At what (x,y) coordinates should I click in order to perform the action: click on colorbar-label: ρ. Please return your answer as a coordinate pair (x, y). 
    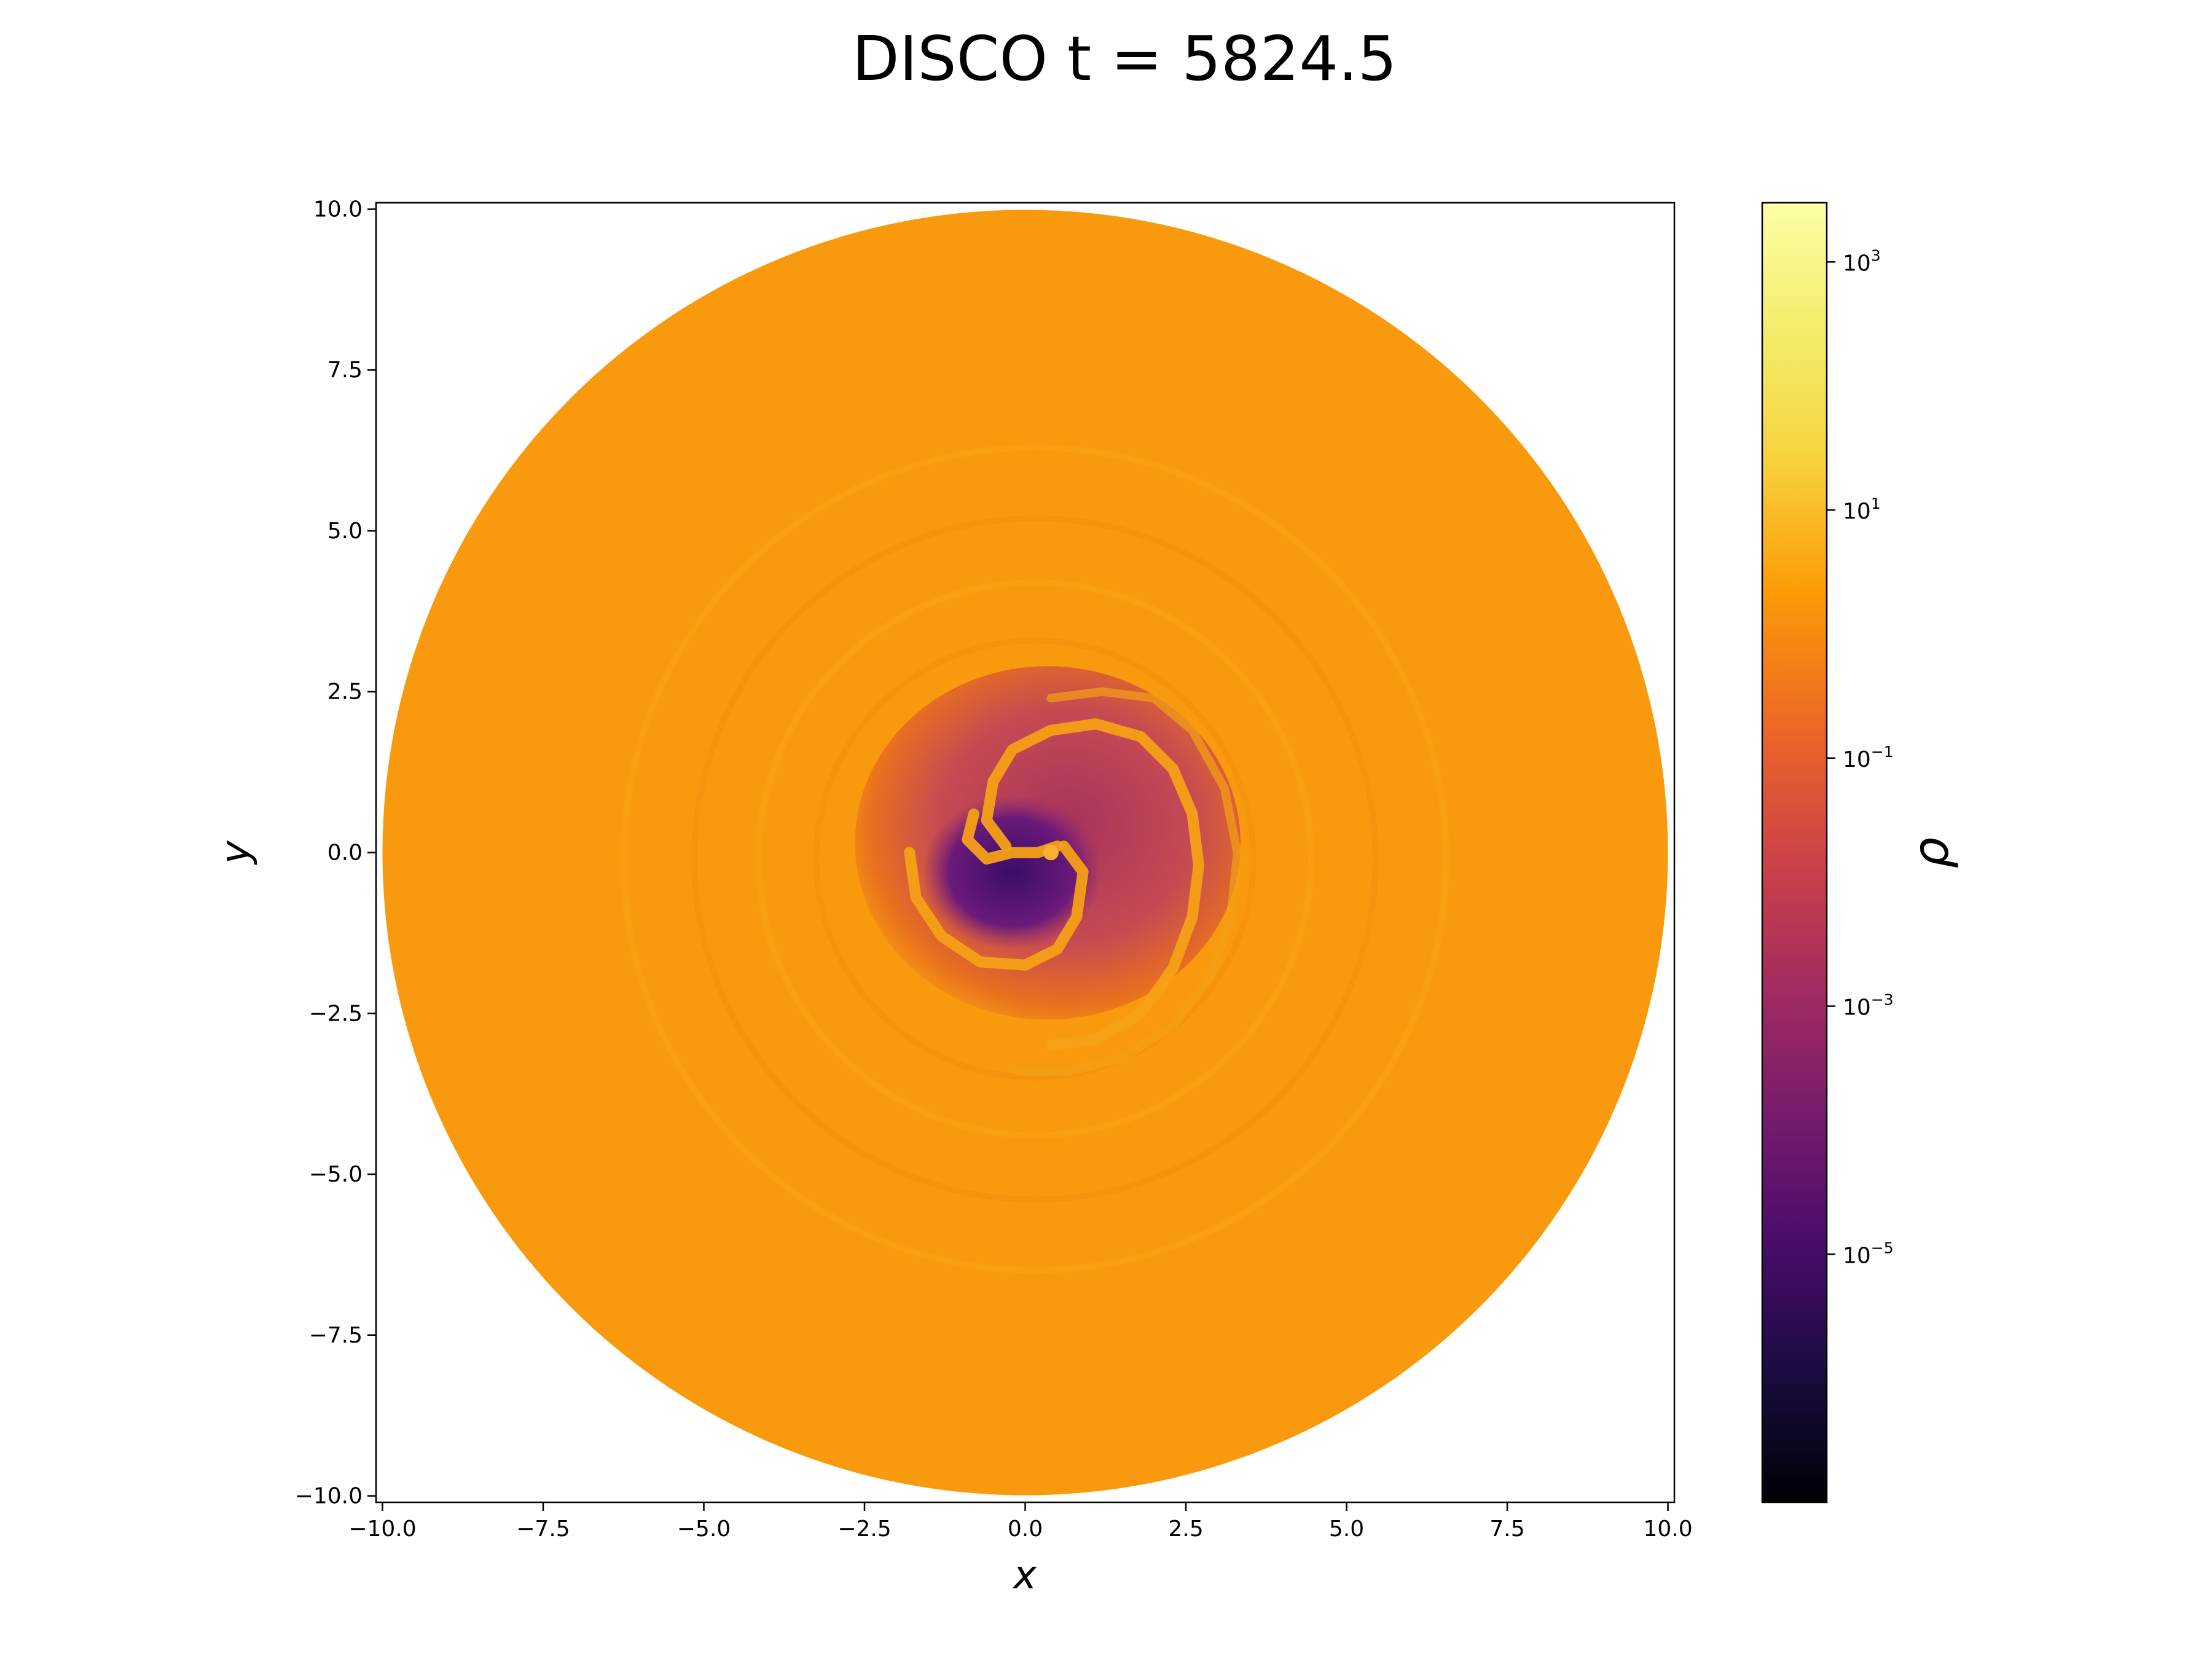
    Looking at the image, I should click on (1930, 853).